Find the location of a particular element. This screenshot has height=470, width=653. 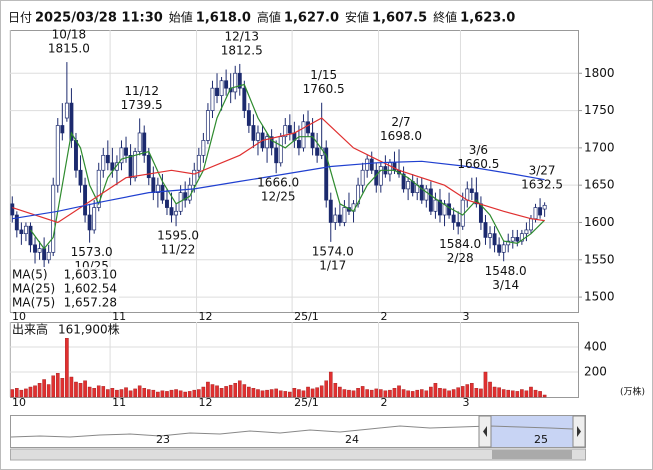

y-tick-label: 1750 is located at coordinates (599, 110).